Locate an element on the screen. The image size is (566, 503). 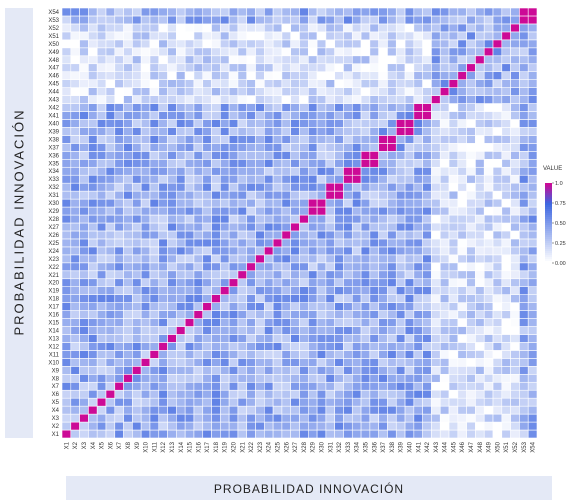
y-tick-label: X48 is located at coordinates (53, 61).